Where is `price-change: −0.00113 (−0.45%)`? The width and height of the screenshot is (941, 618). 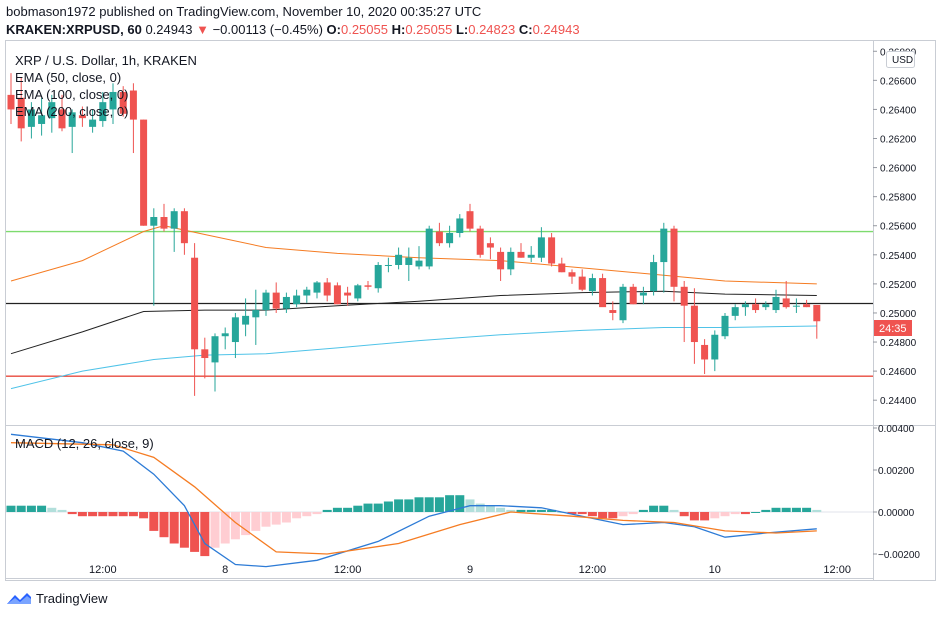
price-change: −0.00113 (−0.45%) is located at coordinates (267, 29).